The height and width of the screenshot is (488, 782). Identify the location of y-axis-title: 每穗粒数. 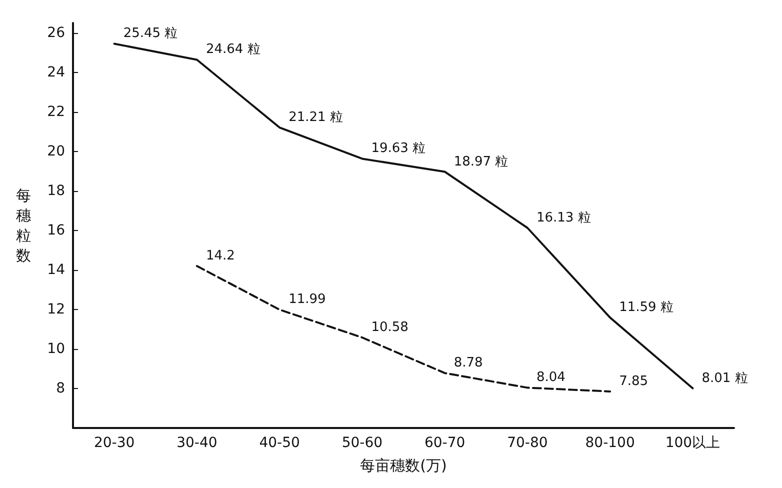
(23, 225).